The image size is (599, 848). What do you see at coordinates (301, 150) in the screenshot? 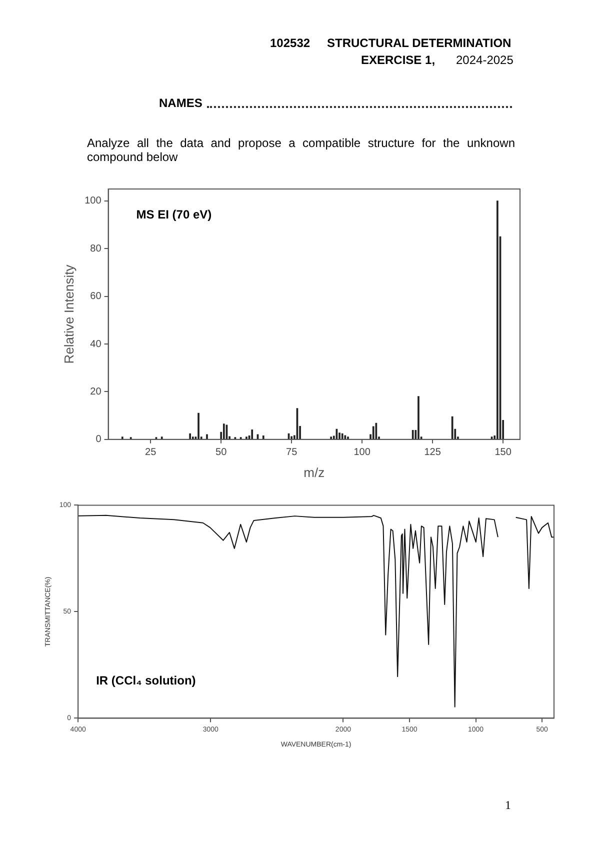
I see `text: Analyze all the data and propose a compatible structure for the unknown compound below` at bounding box center [301, 150].